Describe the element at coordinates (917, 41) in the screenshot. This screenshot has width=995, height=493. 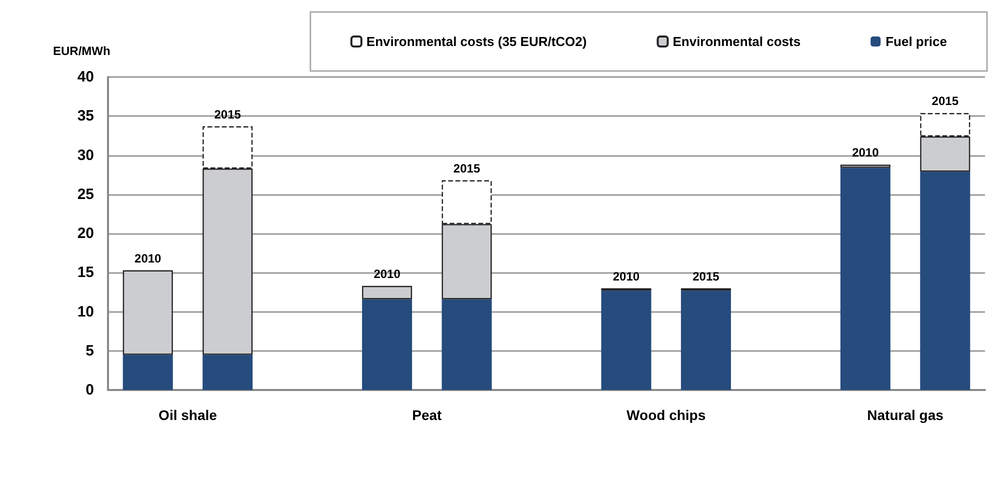
I see `legend-label: Fuel price` at that location.